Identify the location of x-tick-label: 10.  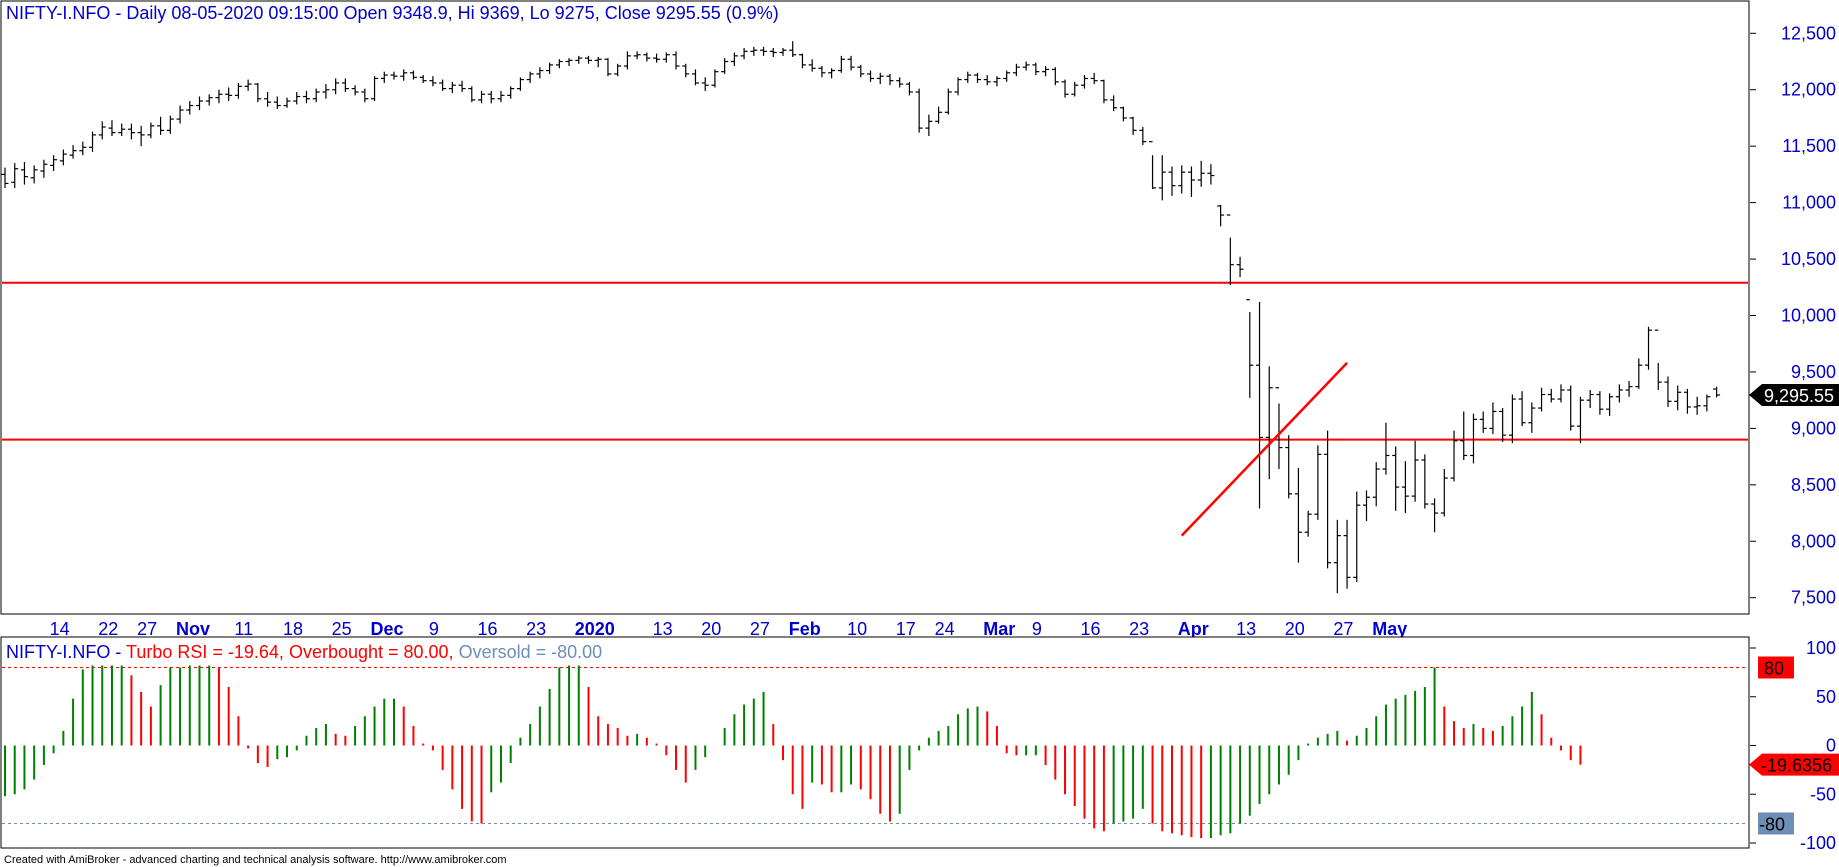
(857, 629).